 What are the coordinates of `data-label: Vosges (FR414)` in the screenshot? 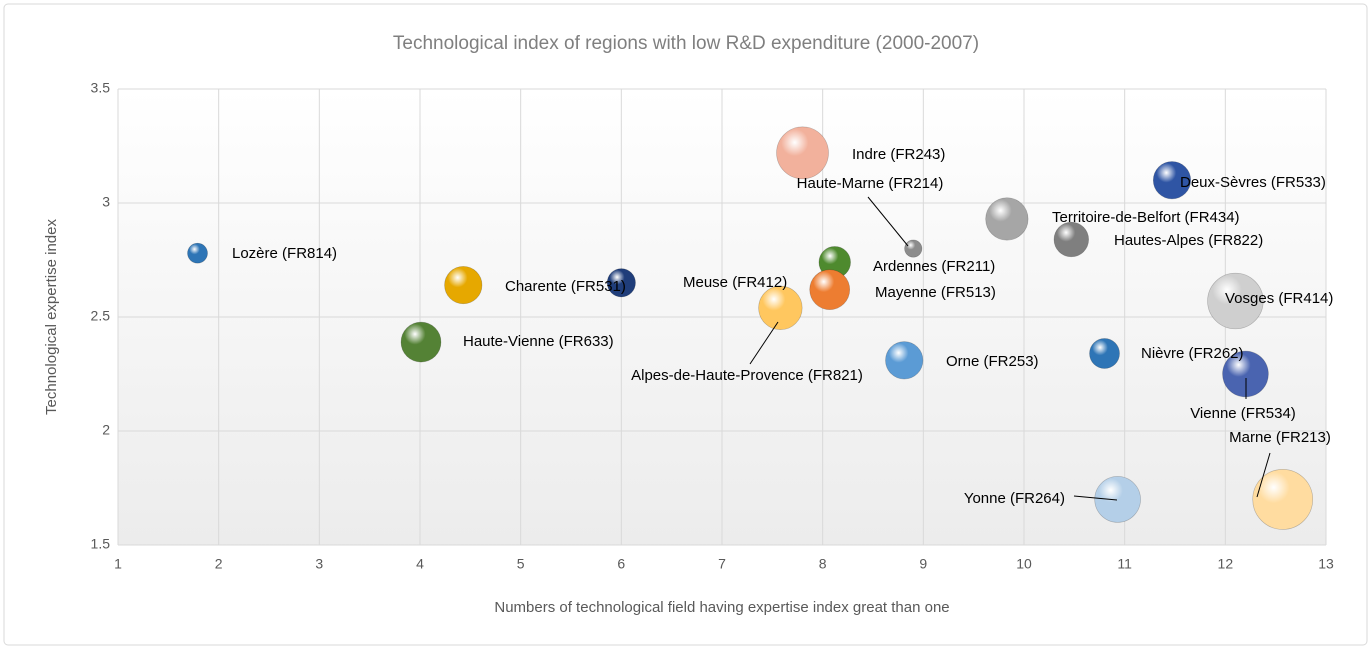 It's located at (1279, 298).